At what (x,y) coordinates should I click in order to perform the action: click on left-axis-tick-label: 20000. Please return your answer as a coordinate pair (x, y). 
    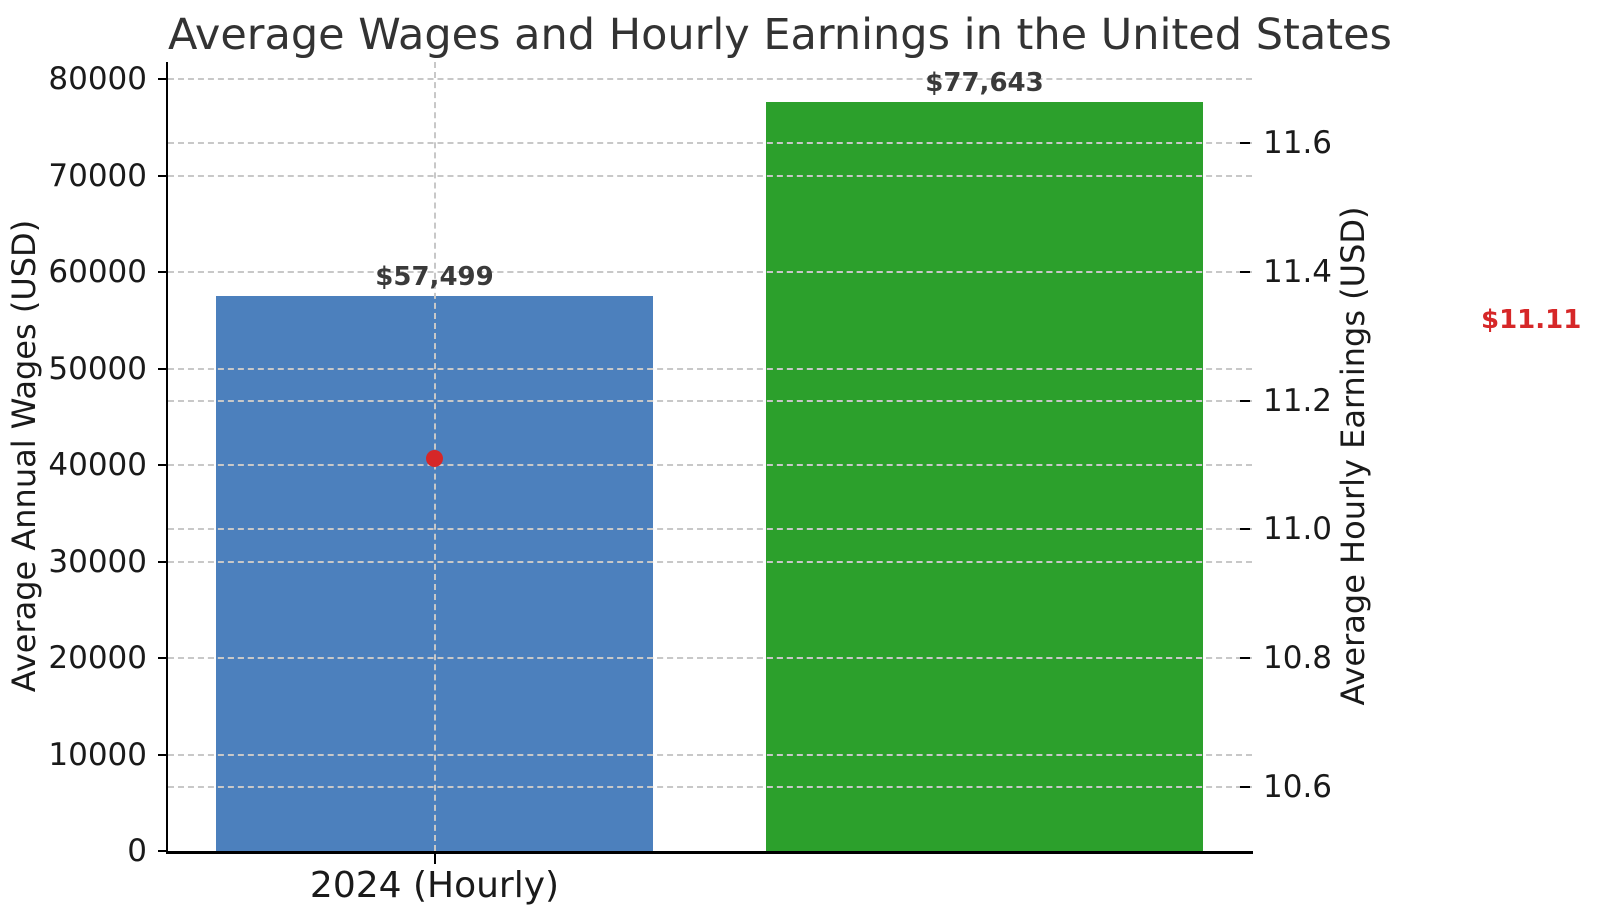
    Looking at the image, I should click on (97, 658).